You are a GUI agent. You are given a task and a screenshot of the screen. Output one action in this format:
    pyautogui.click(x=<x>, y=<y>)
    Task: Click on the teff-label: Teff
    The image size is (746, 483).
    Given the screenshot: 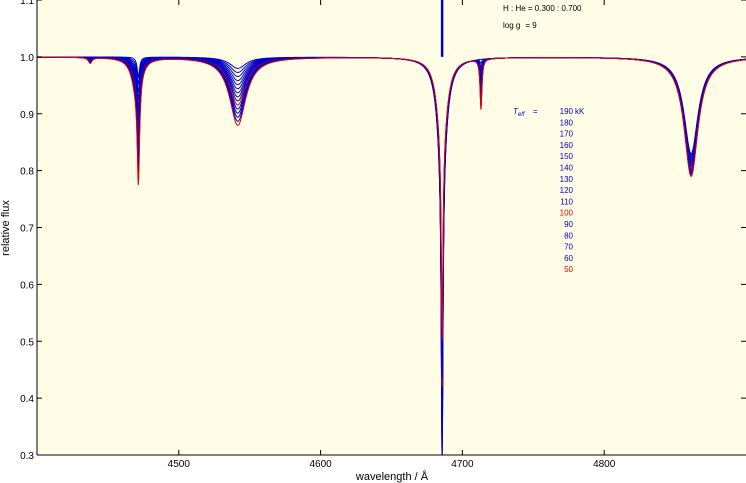 What is the action you would take?
    pyautogui.click(x=519, y=112)
    